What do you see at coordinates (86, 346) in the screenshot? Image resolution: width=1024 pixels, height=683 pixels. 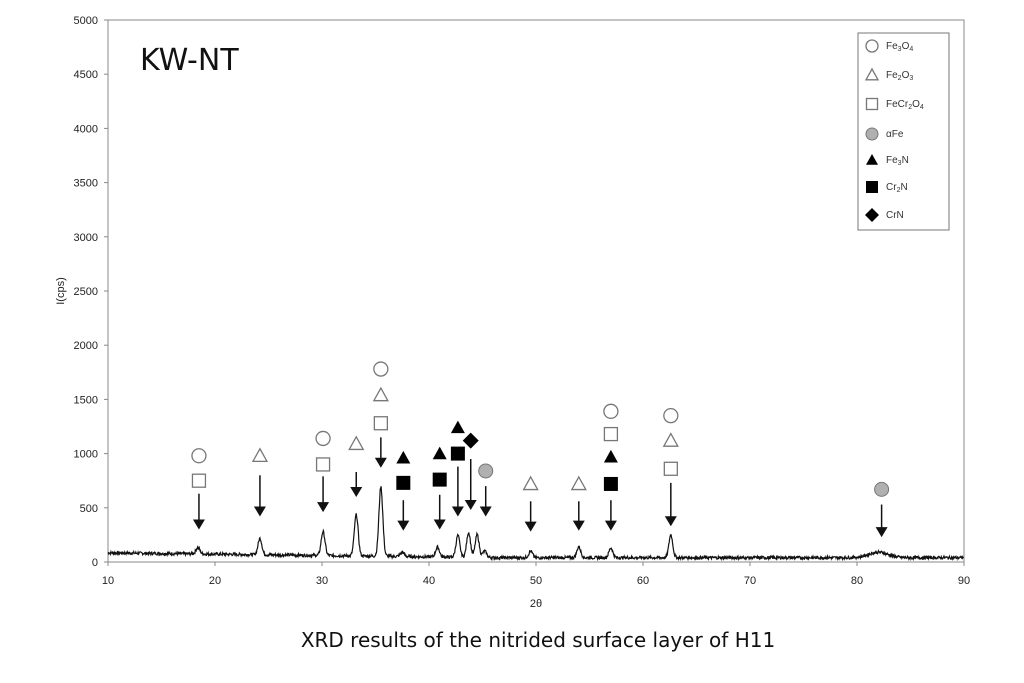 I see `y-tick-label: 2000` at bounding box center [86, 346].